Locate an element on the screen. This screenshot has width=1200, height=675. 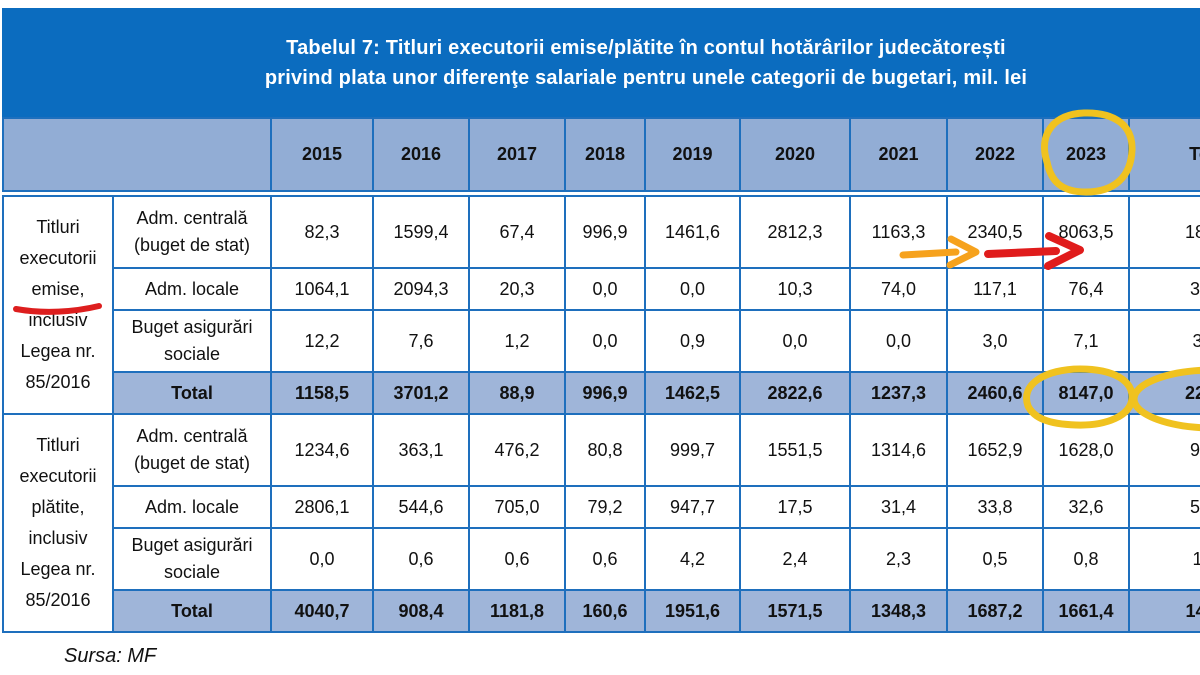
cell: 7,1 is located at coordinates (1086, 341).